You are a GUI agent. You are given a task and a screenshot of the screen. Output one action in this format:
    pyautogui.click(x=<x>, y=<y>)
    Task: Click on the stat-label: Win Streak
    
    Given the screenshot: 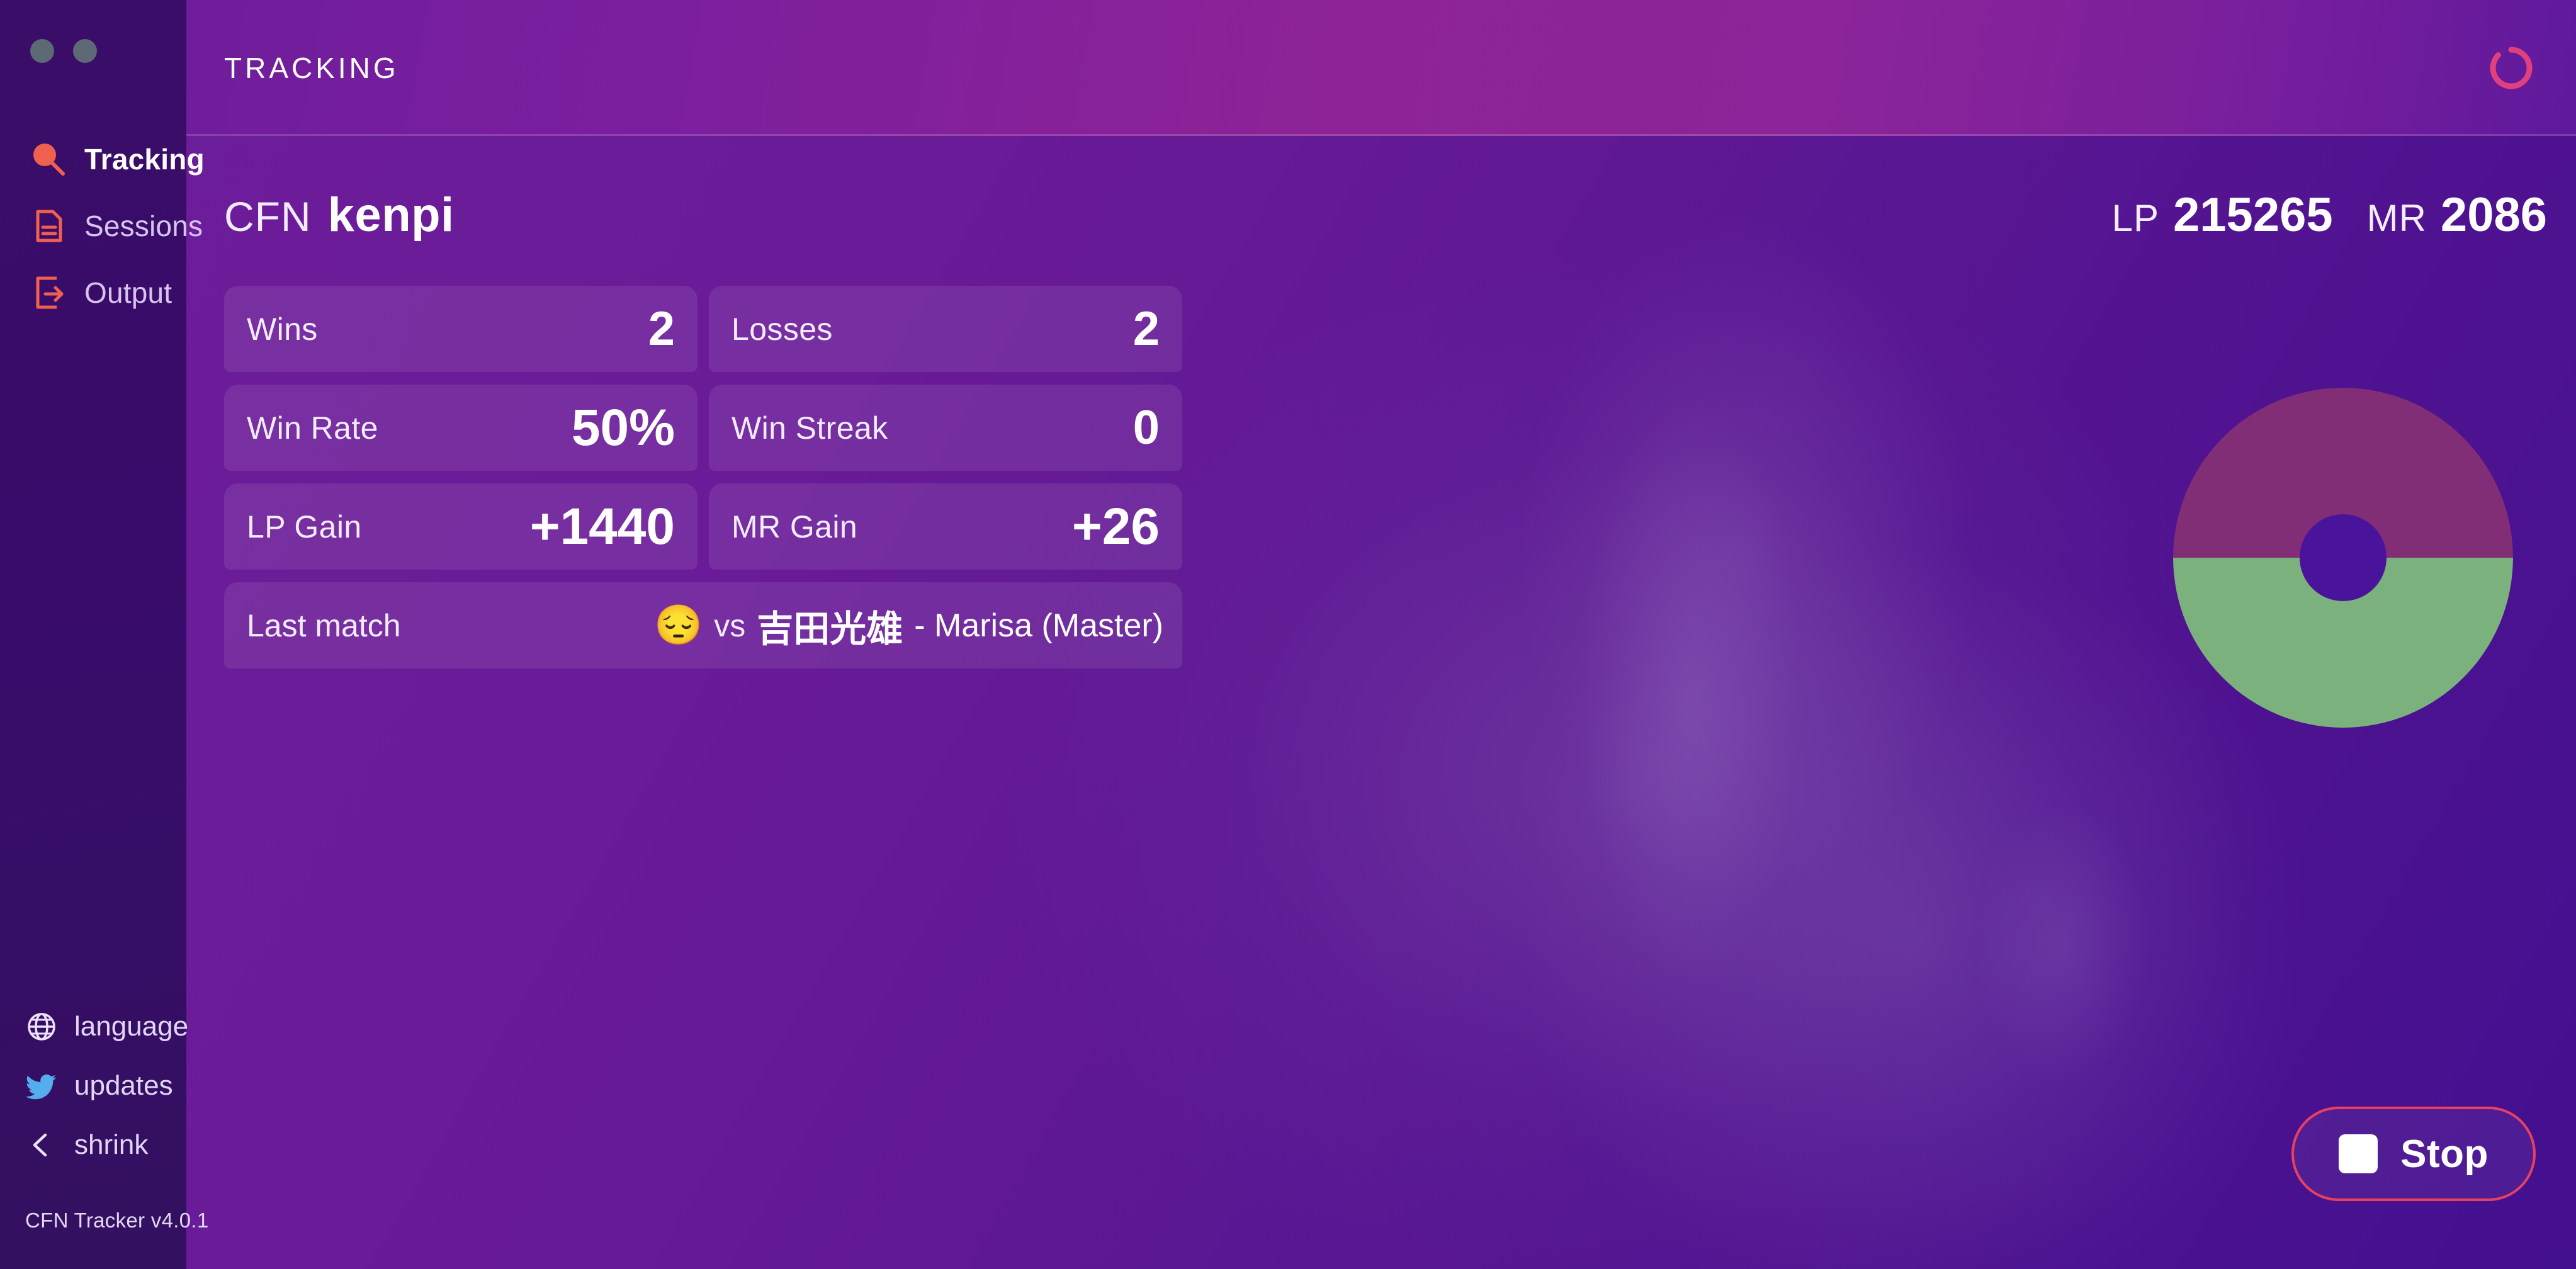 What is the action you would take?
    pyautogui.click(x=810, y=428)
    